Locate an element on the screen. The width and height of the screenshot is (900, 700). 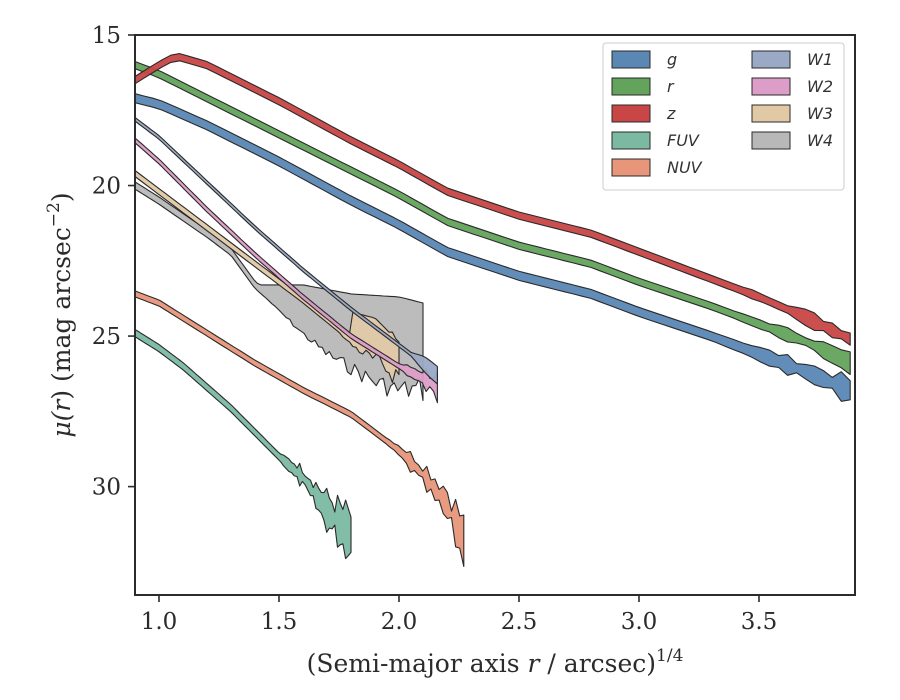
y-tick-label: 30 is located at coordinates (106, 488).